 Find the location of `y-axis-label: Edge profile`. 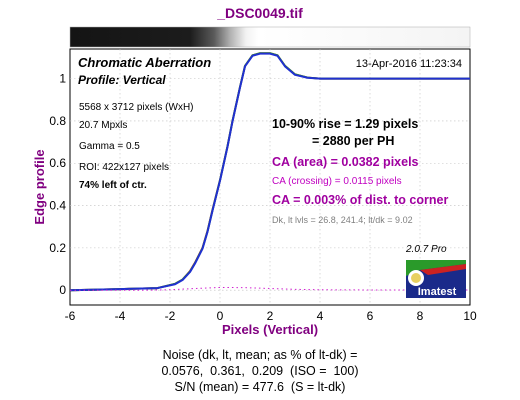

y-axis-label: Edge profile is located at coordinates (39, 186).